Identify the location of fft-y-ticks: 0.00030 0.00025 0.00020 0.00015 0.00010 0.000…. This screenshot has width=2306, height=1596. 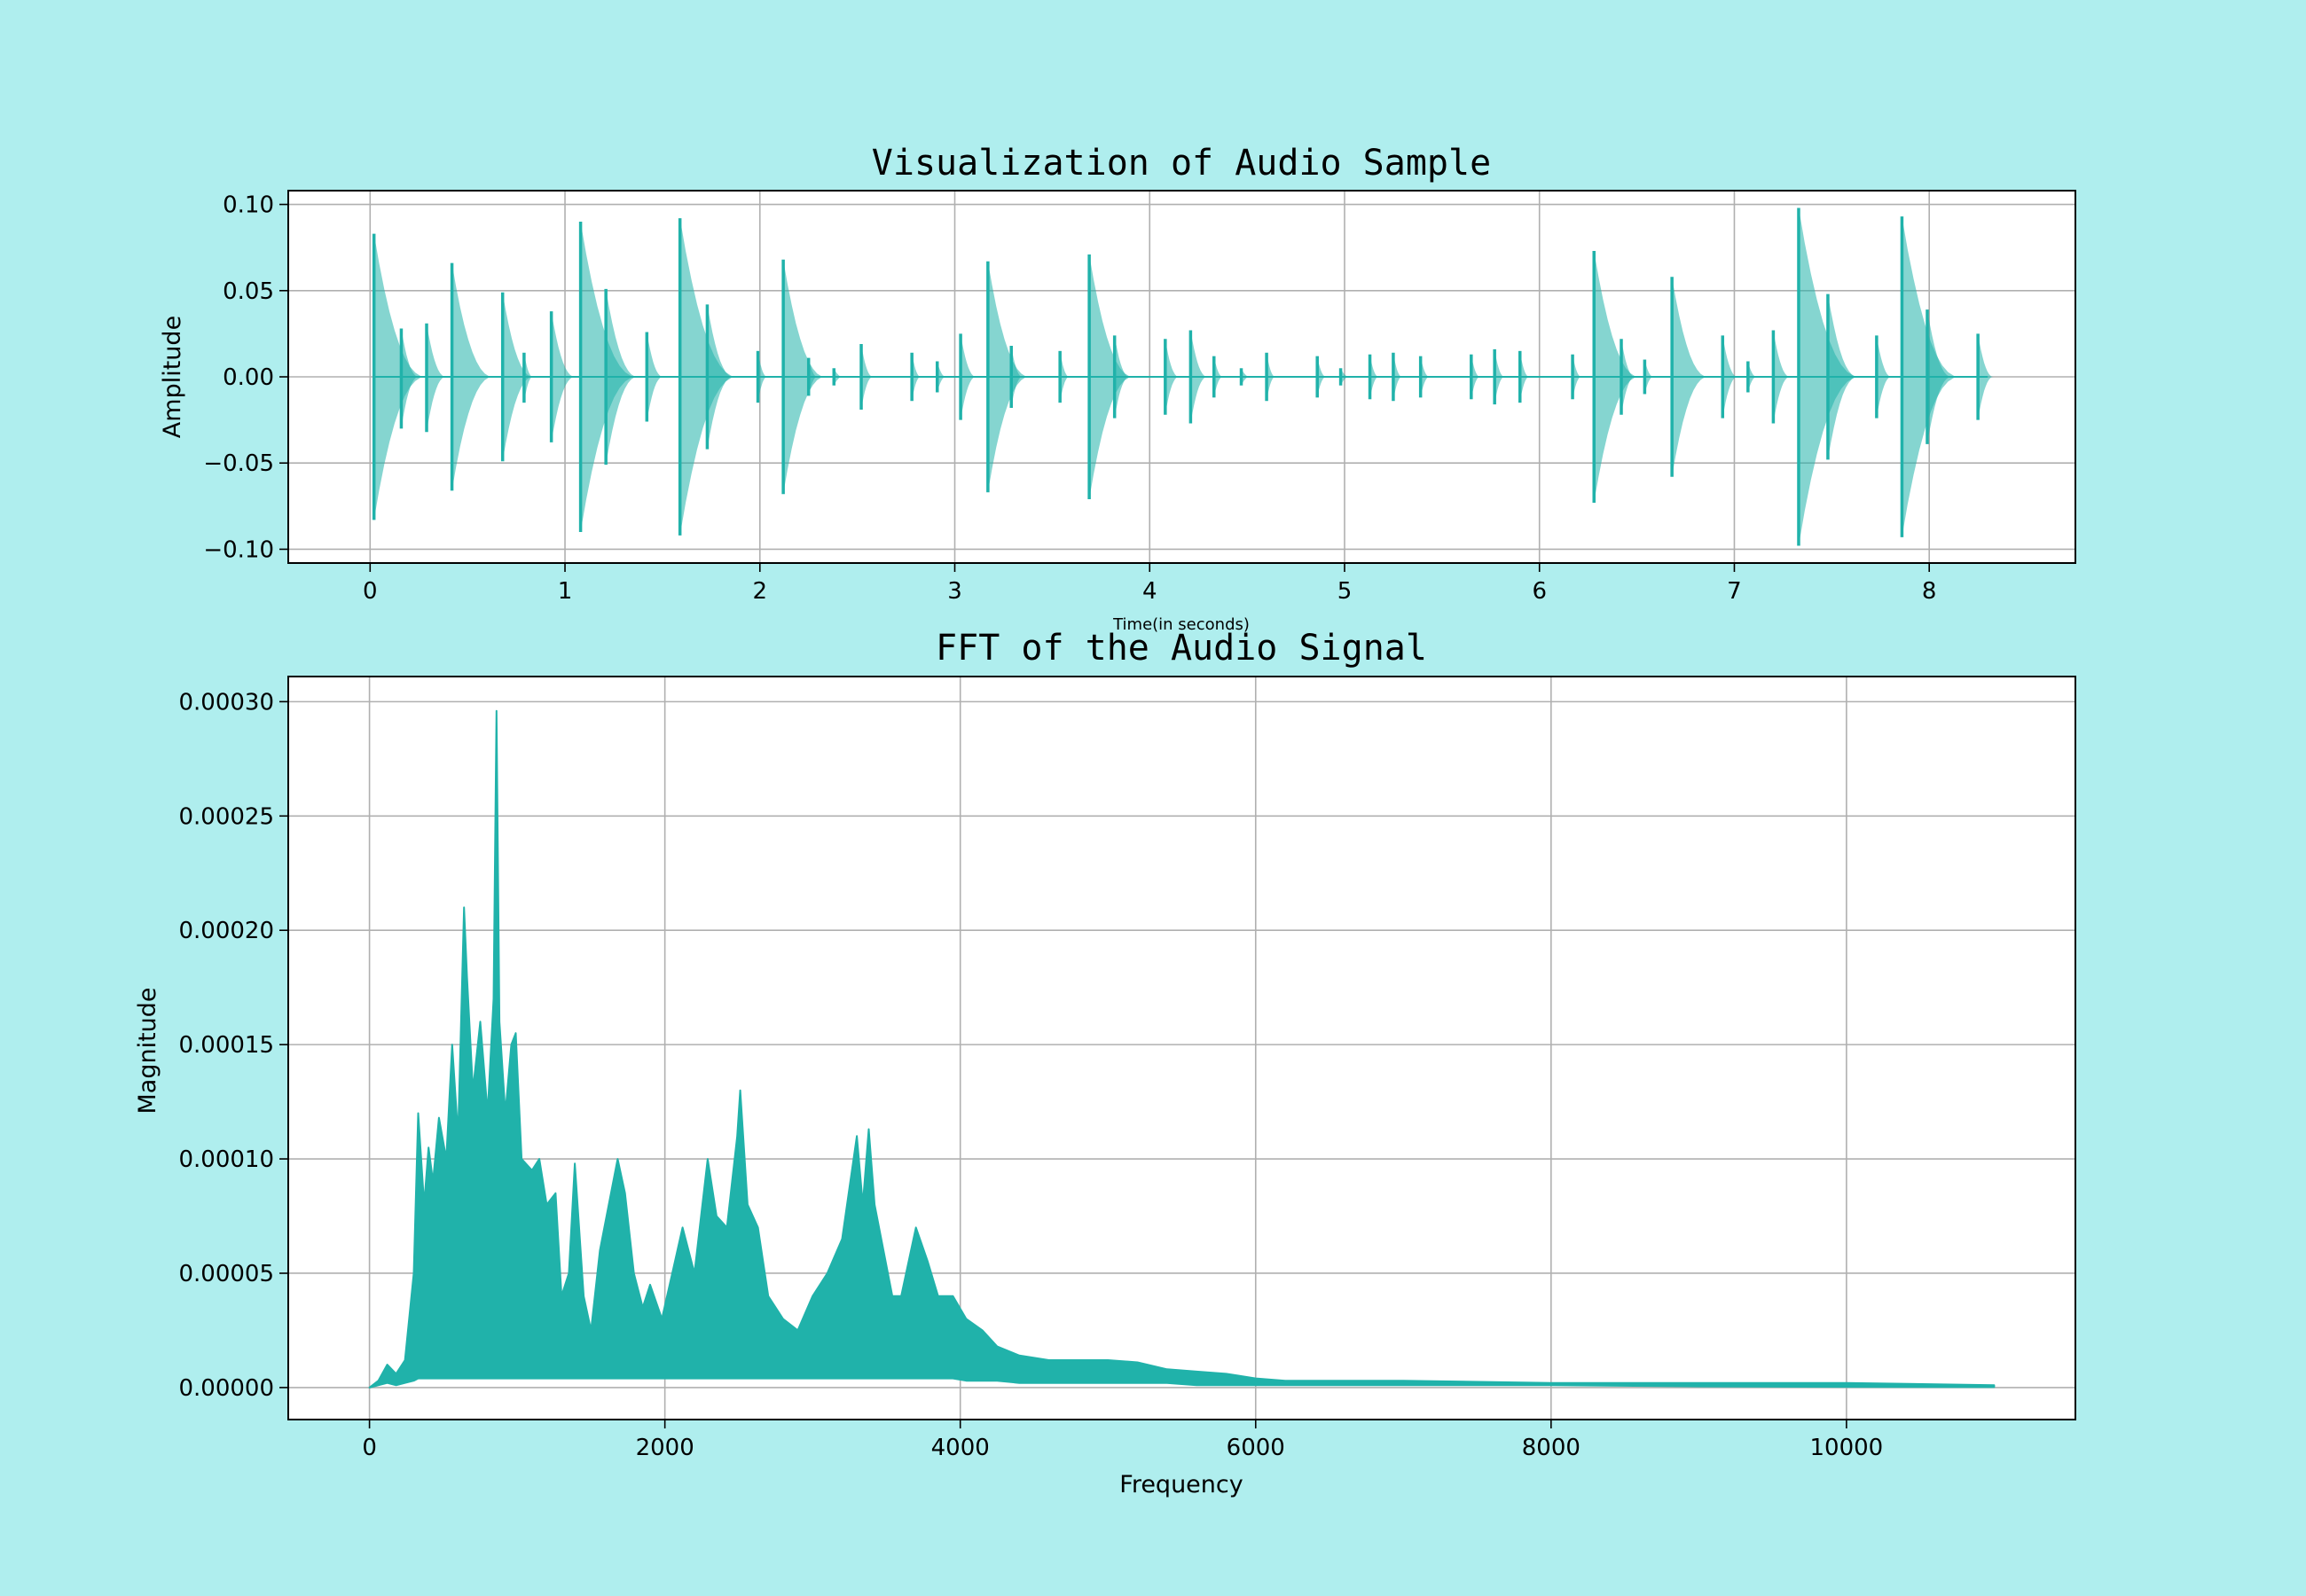
(233, 1046).